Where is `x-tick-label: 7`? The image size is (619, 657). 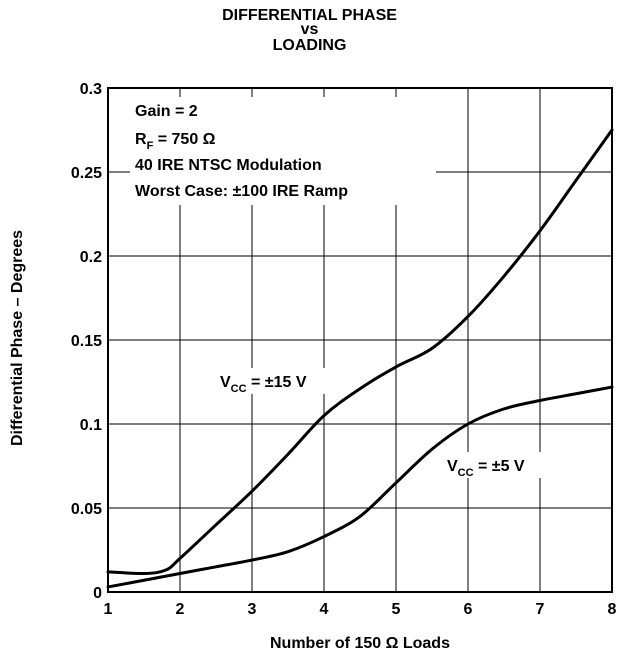 x-tick-label: 7 is located at coordinates (540, 609).